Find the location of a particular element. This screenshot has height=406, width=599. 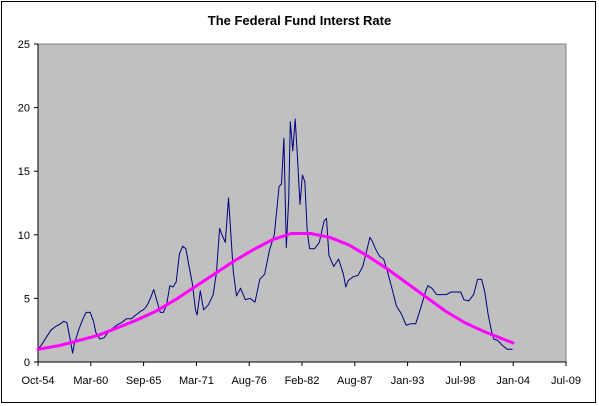

x-tick-label: Jan-93 is located at coordinates (408, 381).